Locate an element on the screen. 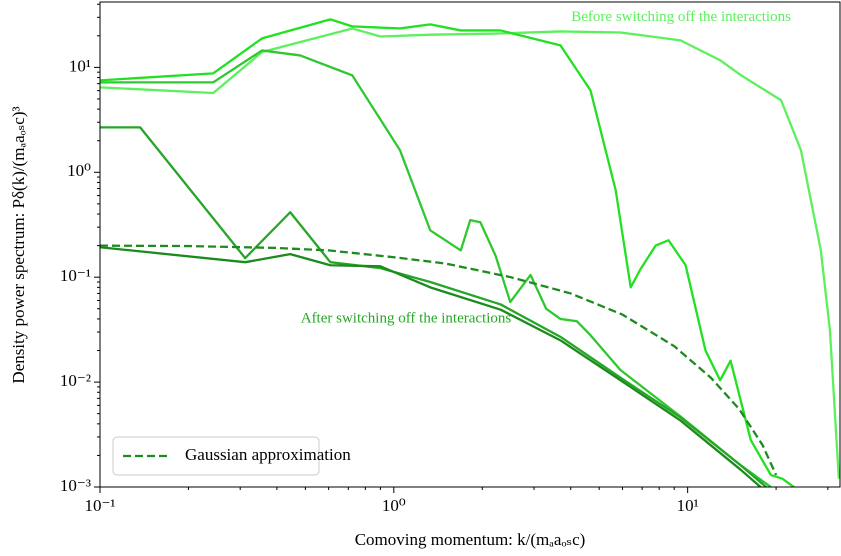 The width and height of the screenshot is (841, 556). y-tick-label: 10⁻² is located at coordinates (75, 380).